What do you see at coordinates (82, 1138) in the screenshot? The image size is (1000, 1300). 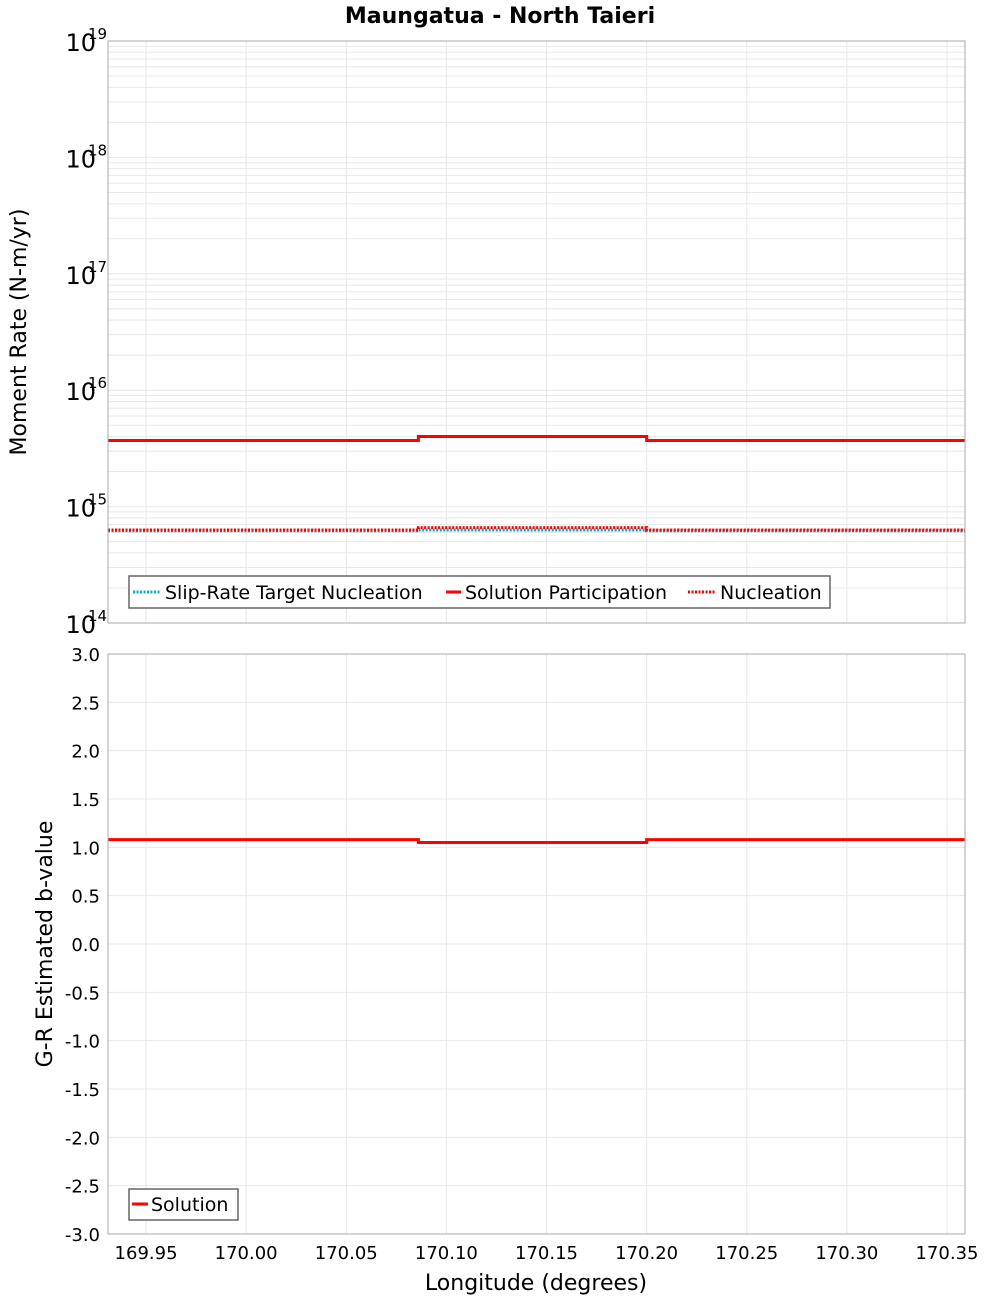 I see `svg-text: -2.0` at bounding box center [82, 1138].